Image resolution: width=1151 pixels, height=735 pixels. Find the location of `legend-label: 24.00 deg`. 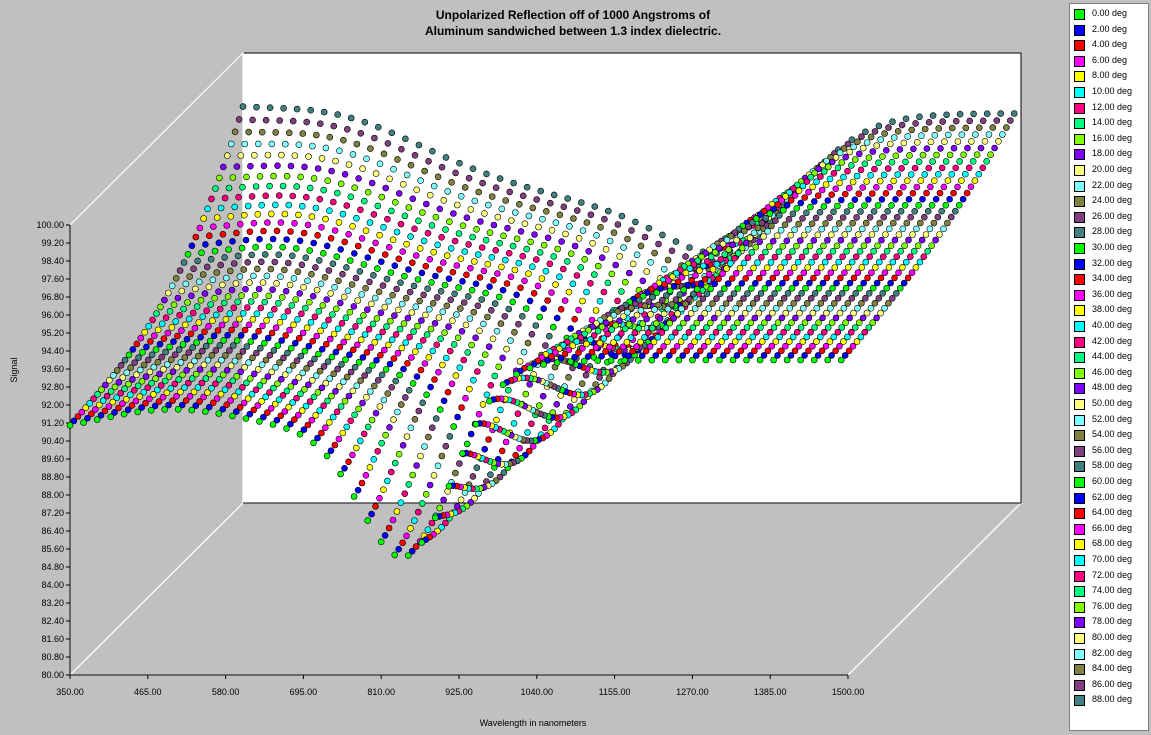

legend-label: 24.00 deg is located at coordinates (1112, 200).